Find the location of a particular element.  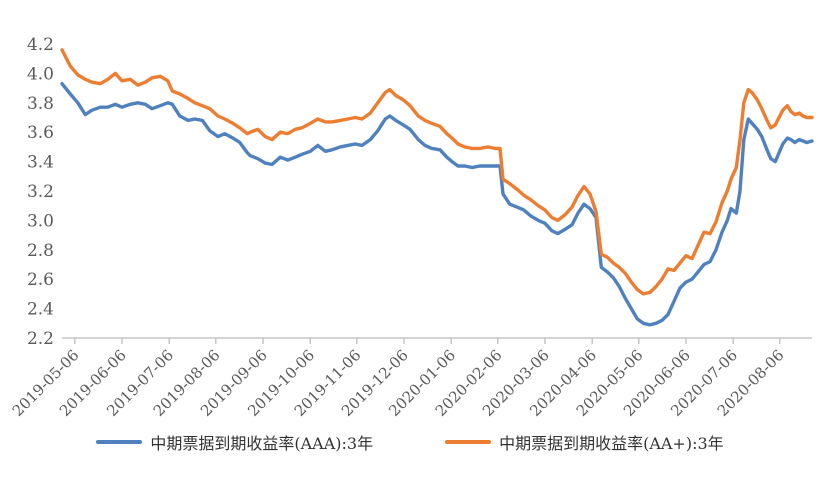

y-axis-labels: 2.2 2.4 2.6 2.8 3.0 3.2 3.4 3.6 3.8 4.0 4.2 is located at coordinates (40, 192).